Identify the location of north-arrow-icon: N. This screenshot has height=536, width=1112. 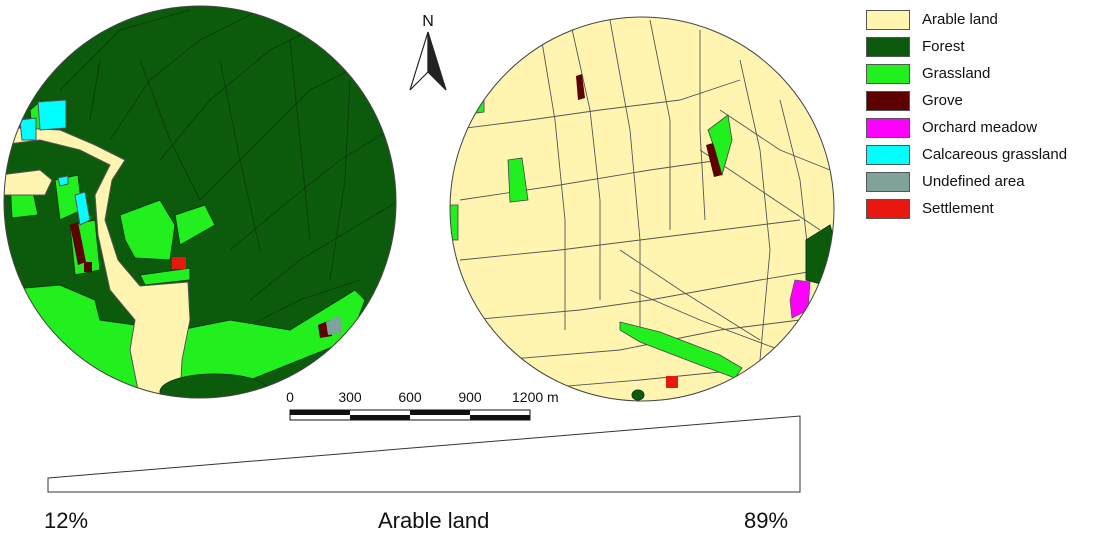
(428, 51).